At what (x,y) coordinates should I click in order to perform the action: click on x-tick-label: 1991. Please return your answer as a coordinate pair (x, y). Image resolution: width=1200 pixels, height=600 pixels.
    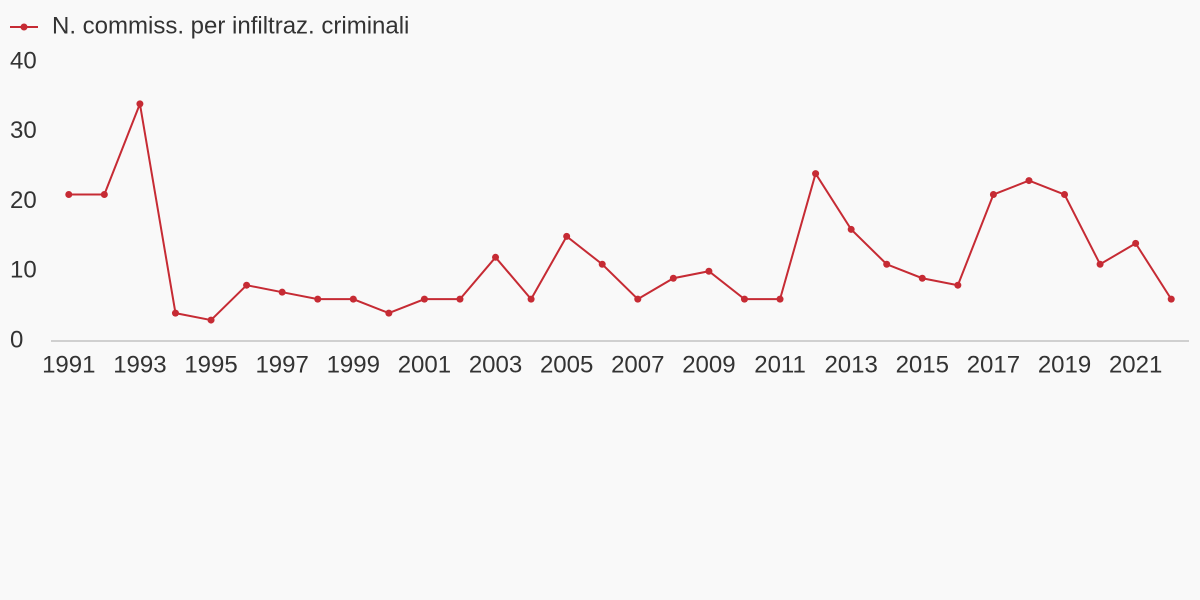
    Looking at the image, I should click on (68, 364).